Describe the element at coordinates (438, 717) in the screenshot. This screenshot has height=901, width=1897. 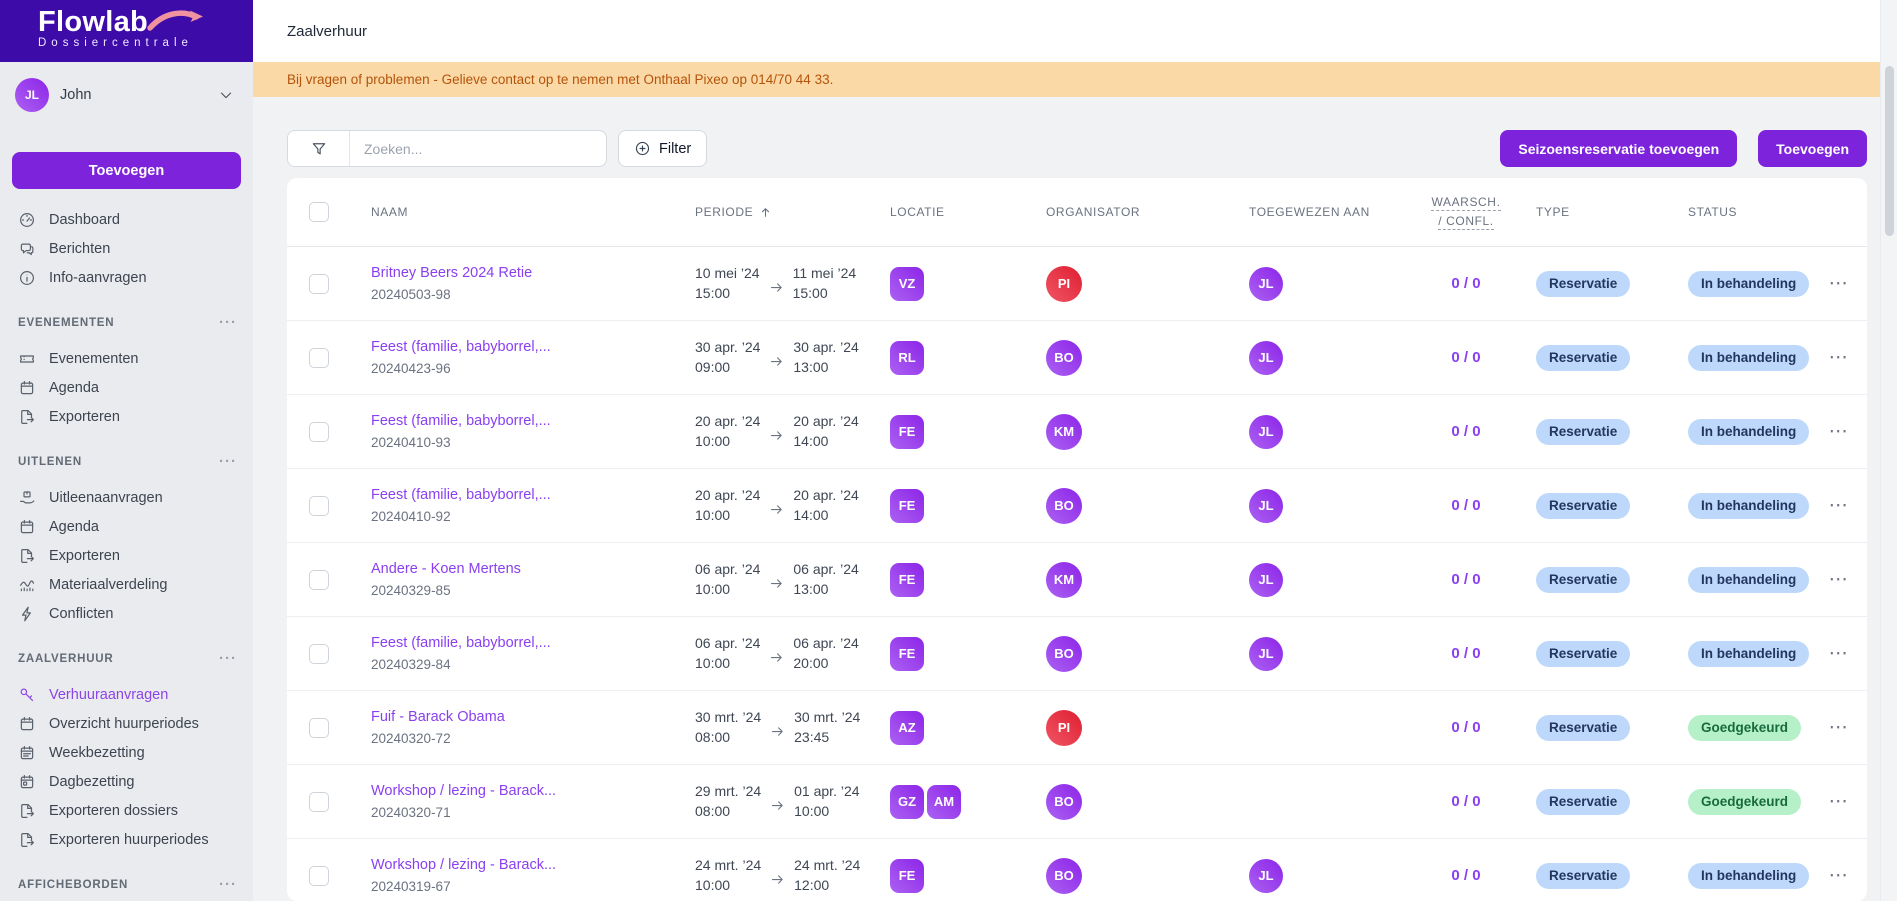
I see `dossier-link: Fuif - Barack Obama` at that location.